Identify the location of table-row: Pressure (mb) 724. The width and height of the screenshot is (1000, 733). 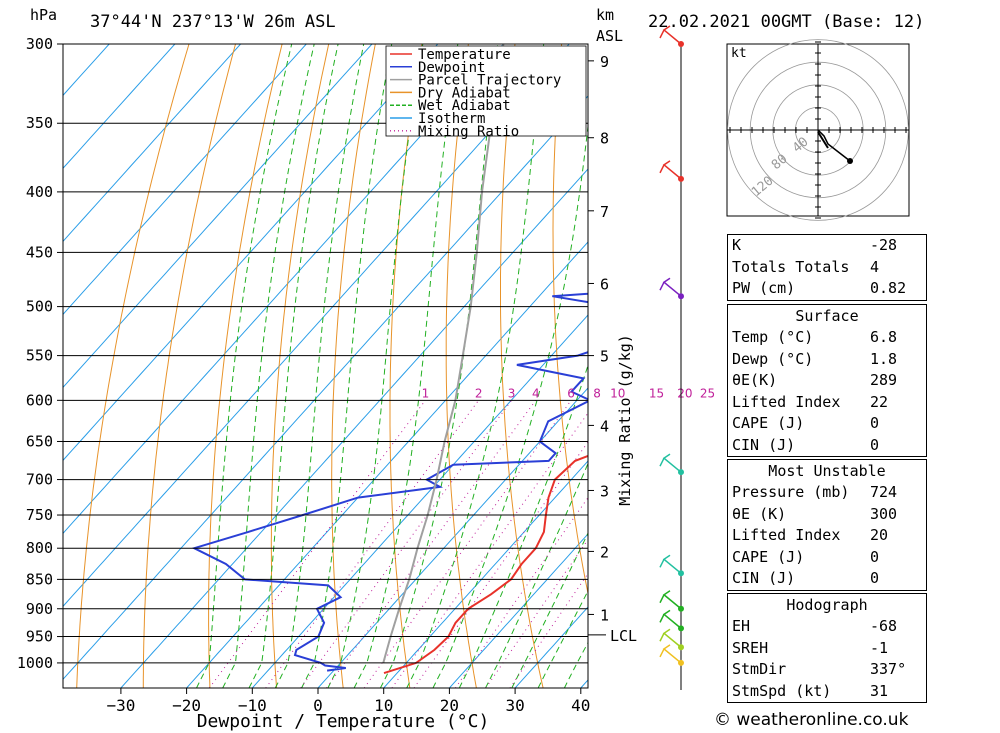
(827, 493).